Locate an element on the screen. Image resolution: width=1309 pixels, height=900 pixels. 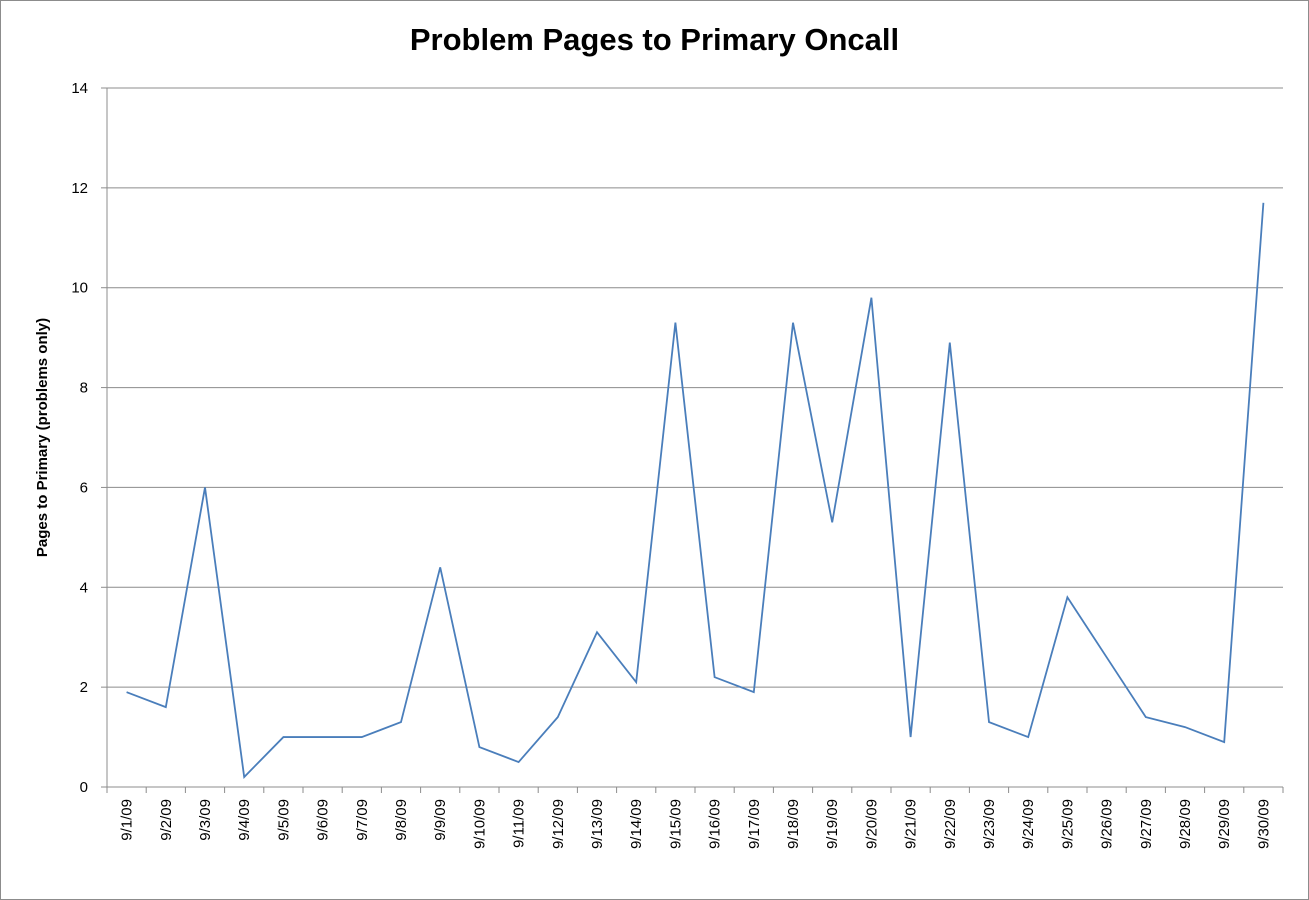
y-axis-title: Pages to Primary (problems only) is located at coordinates (42, 437).